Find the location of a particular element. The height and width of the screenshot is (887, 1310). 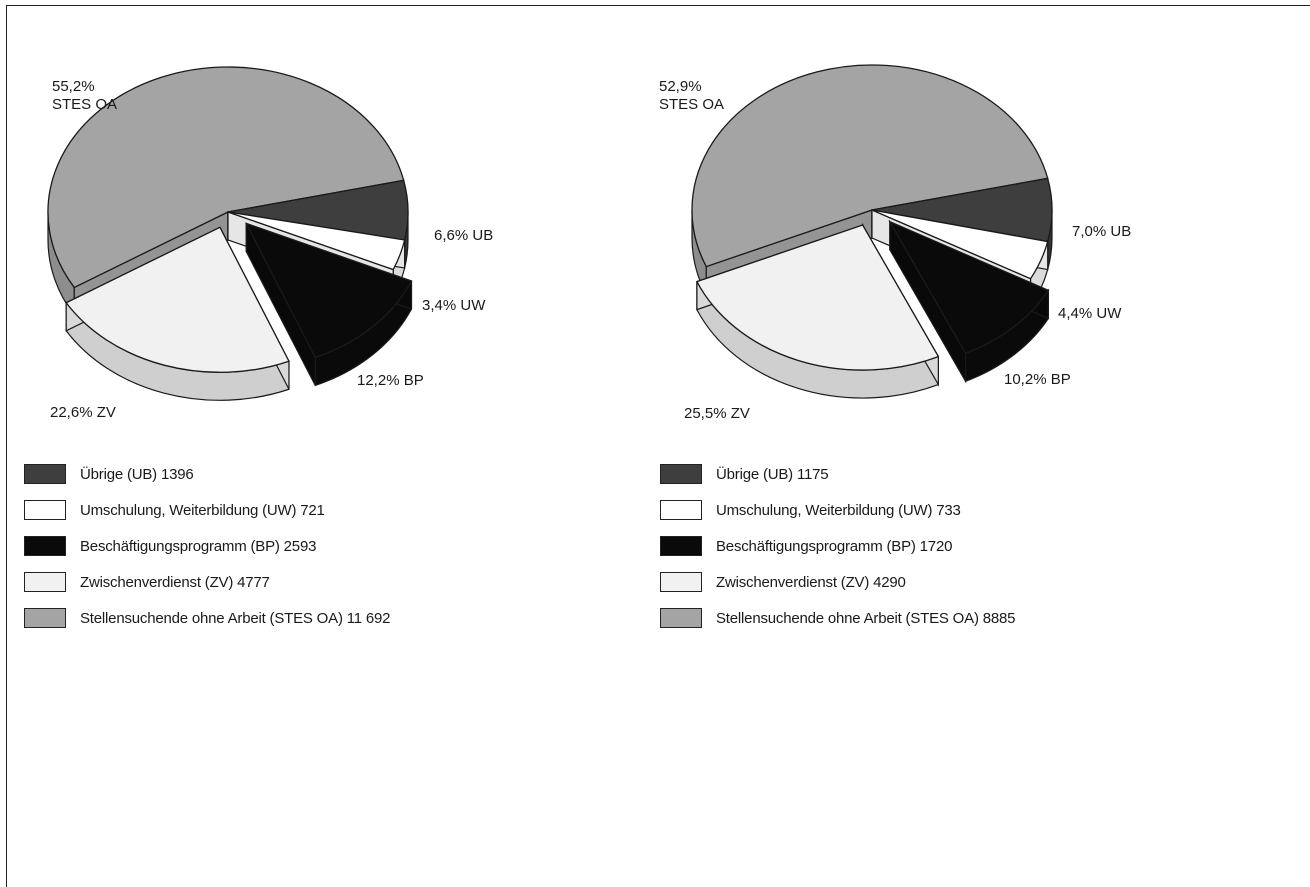

slice-label-ub: 6,6% UB is located at coordinates (463, 235).